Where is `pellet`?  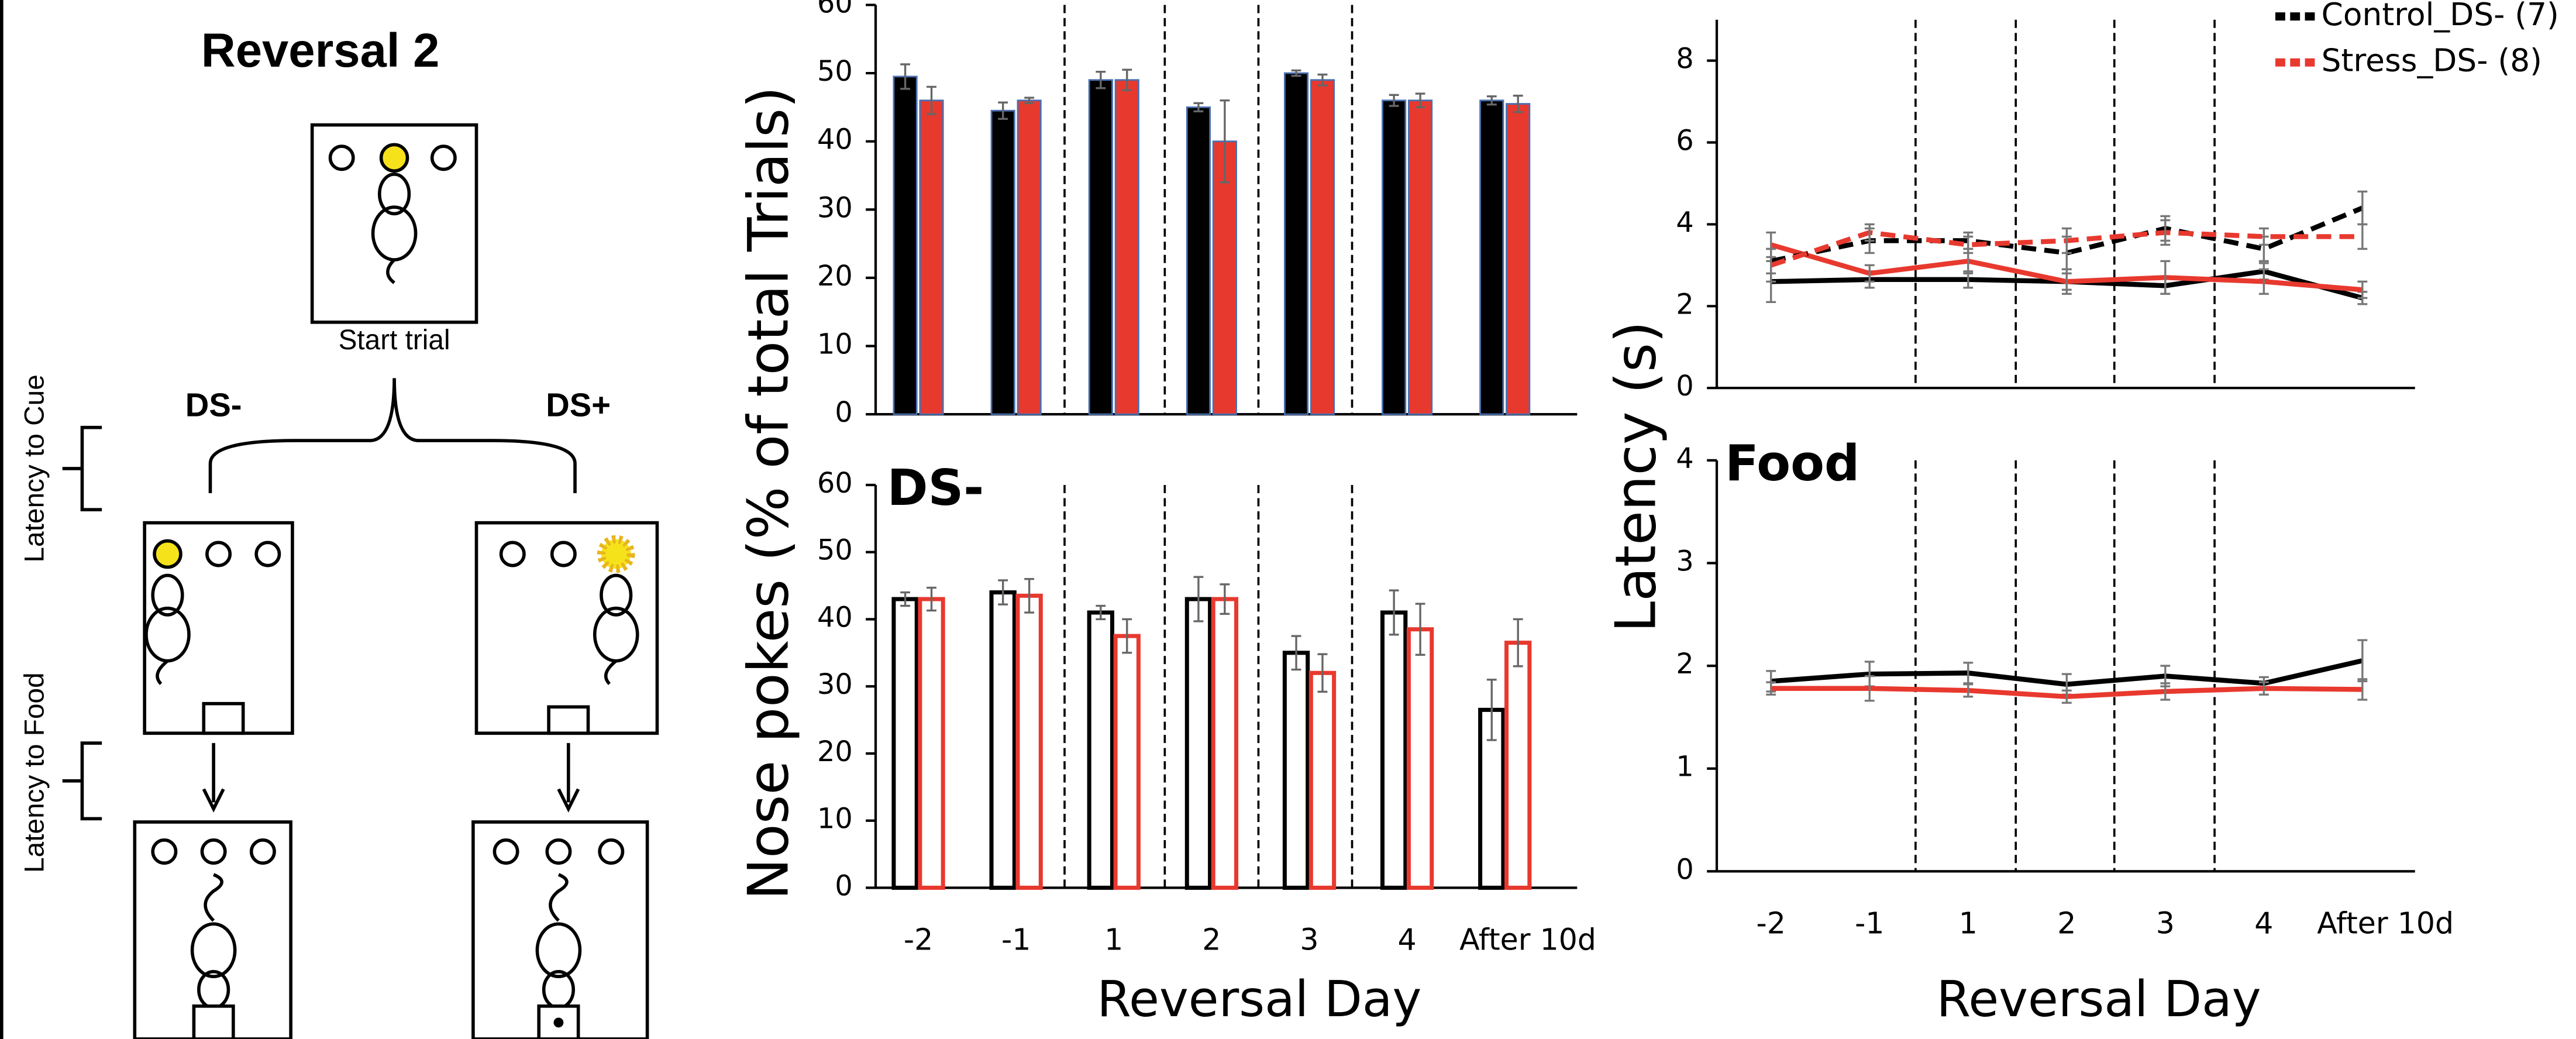
pellet is located at coordinates (558, 1022).